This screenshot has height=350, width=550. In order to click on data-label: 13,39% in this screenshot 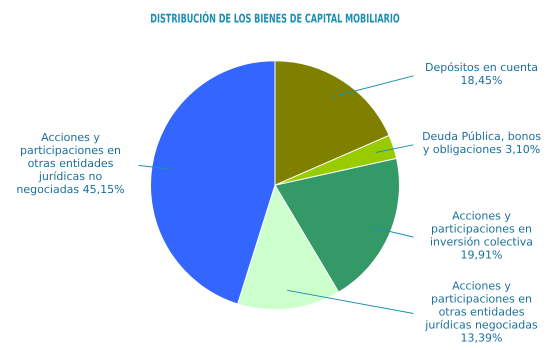, I will do `click(481, 337)`.